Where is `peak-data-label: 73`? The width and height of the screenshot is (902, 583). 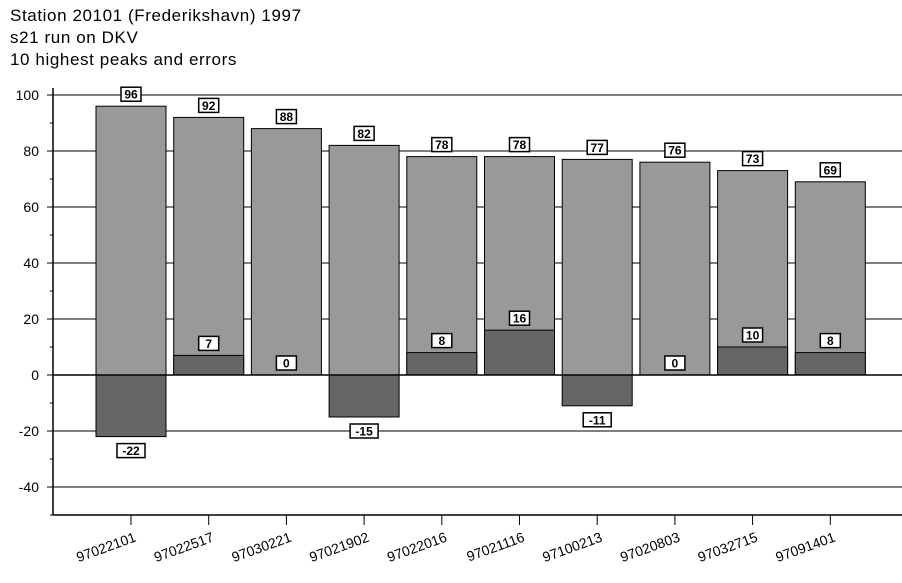
peak-data-label: 73 is located at coordinates (753, 159).